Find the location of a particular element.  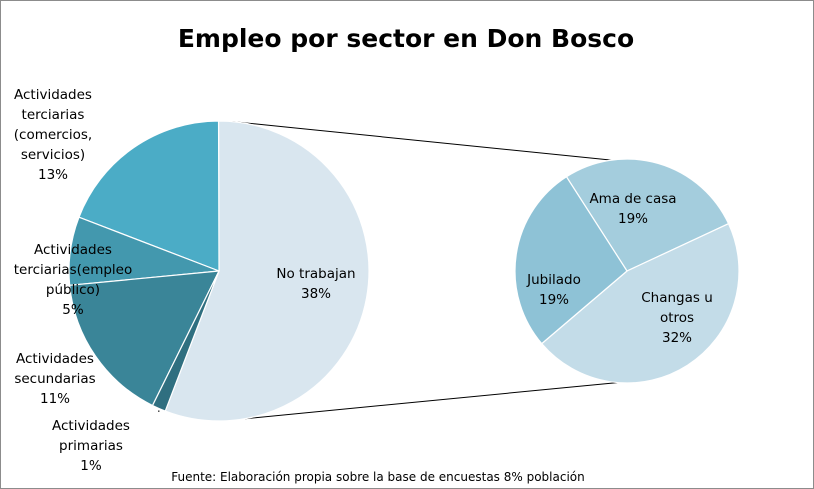

data-label-text: servicios) is located at coordinates (53, 155).